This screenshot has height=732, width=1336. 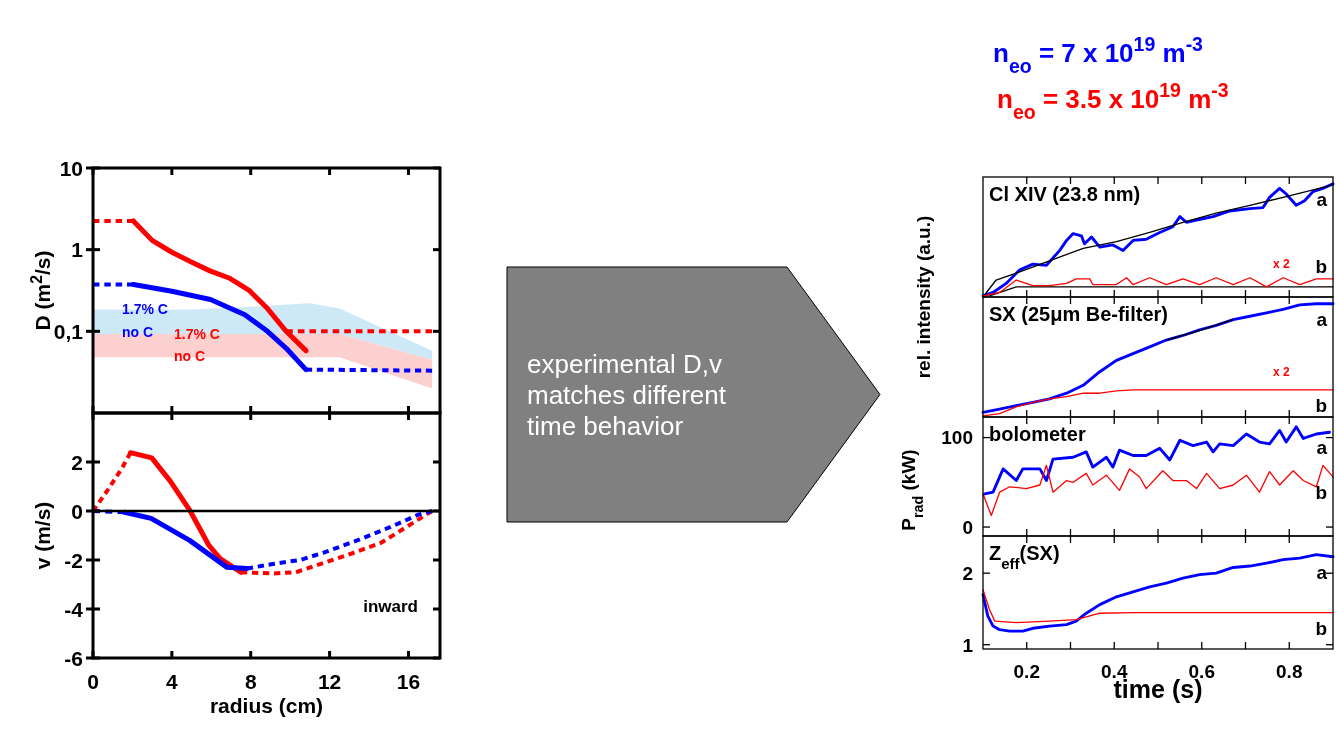 I want to click on x-axis-title: radius (cm), so click(x=266, y=705).